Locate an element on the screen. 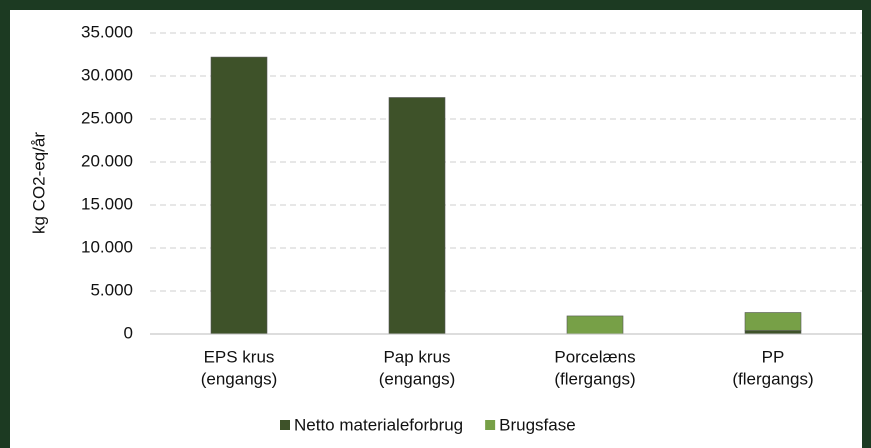  y-axis-label: kg CO2-eq/år is located at coordinates (38, 183).